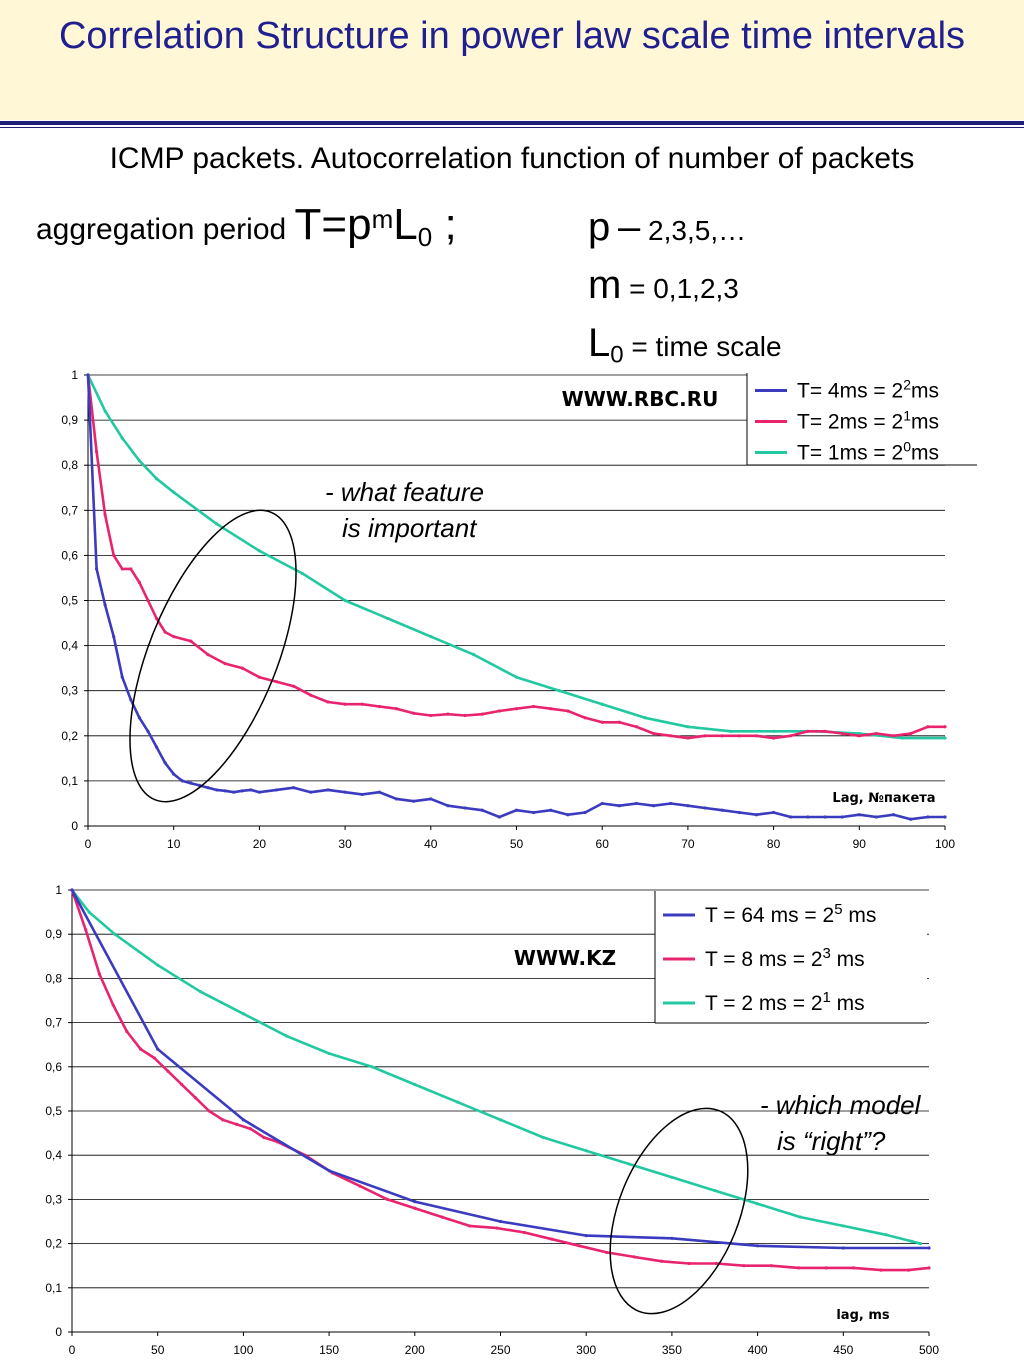 The image size is (1024, 1365). Describe the element at coordinates (53, 1111) in the screenshot. I see `y-tick-label: 0,5` at that location.